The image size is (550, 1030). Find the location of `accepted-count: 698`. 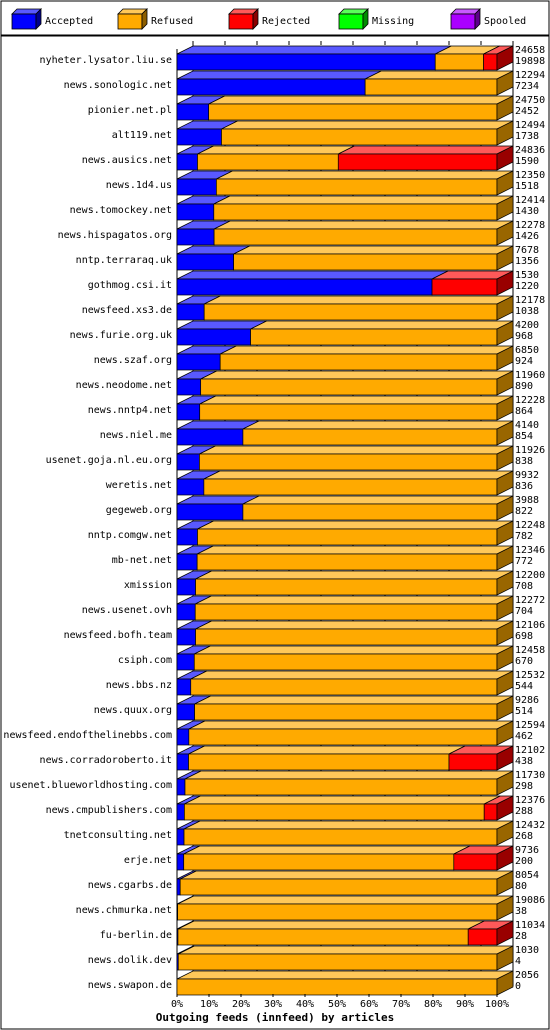

accepted-count: 698 is located at coordinates (524, 636).